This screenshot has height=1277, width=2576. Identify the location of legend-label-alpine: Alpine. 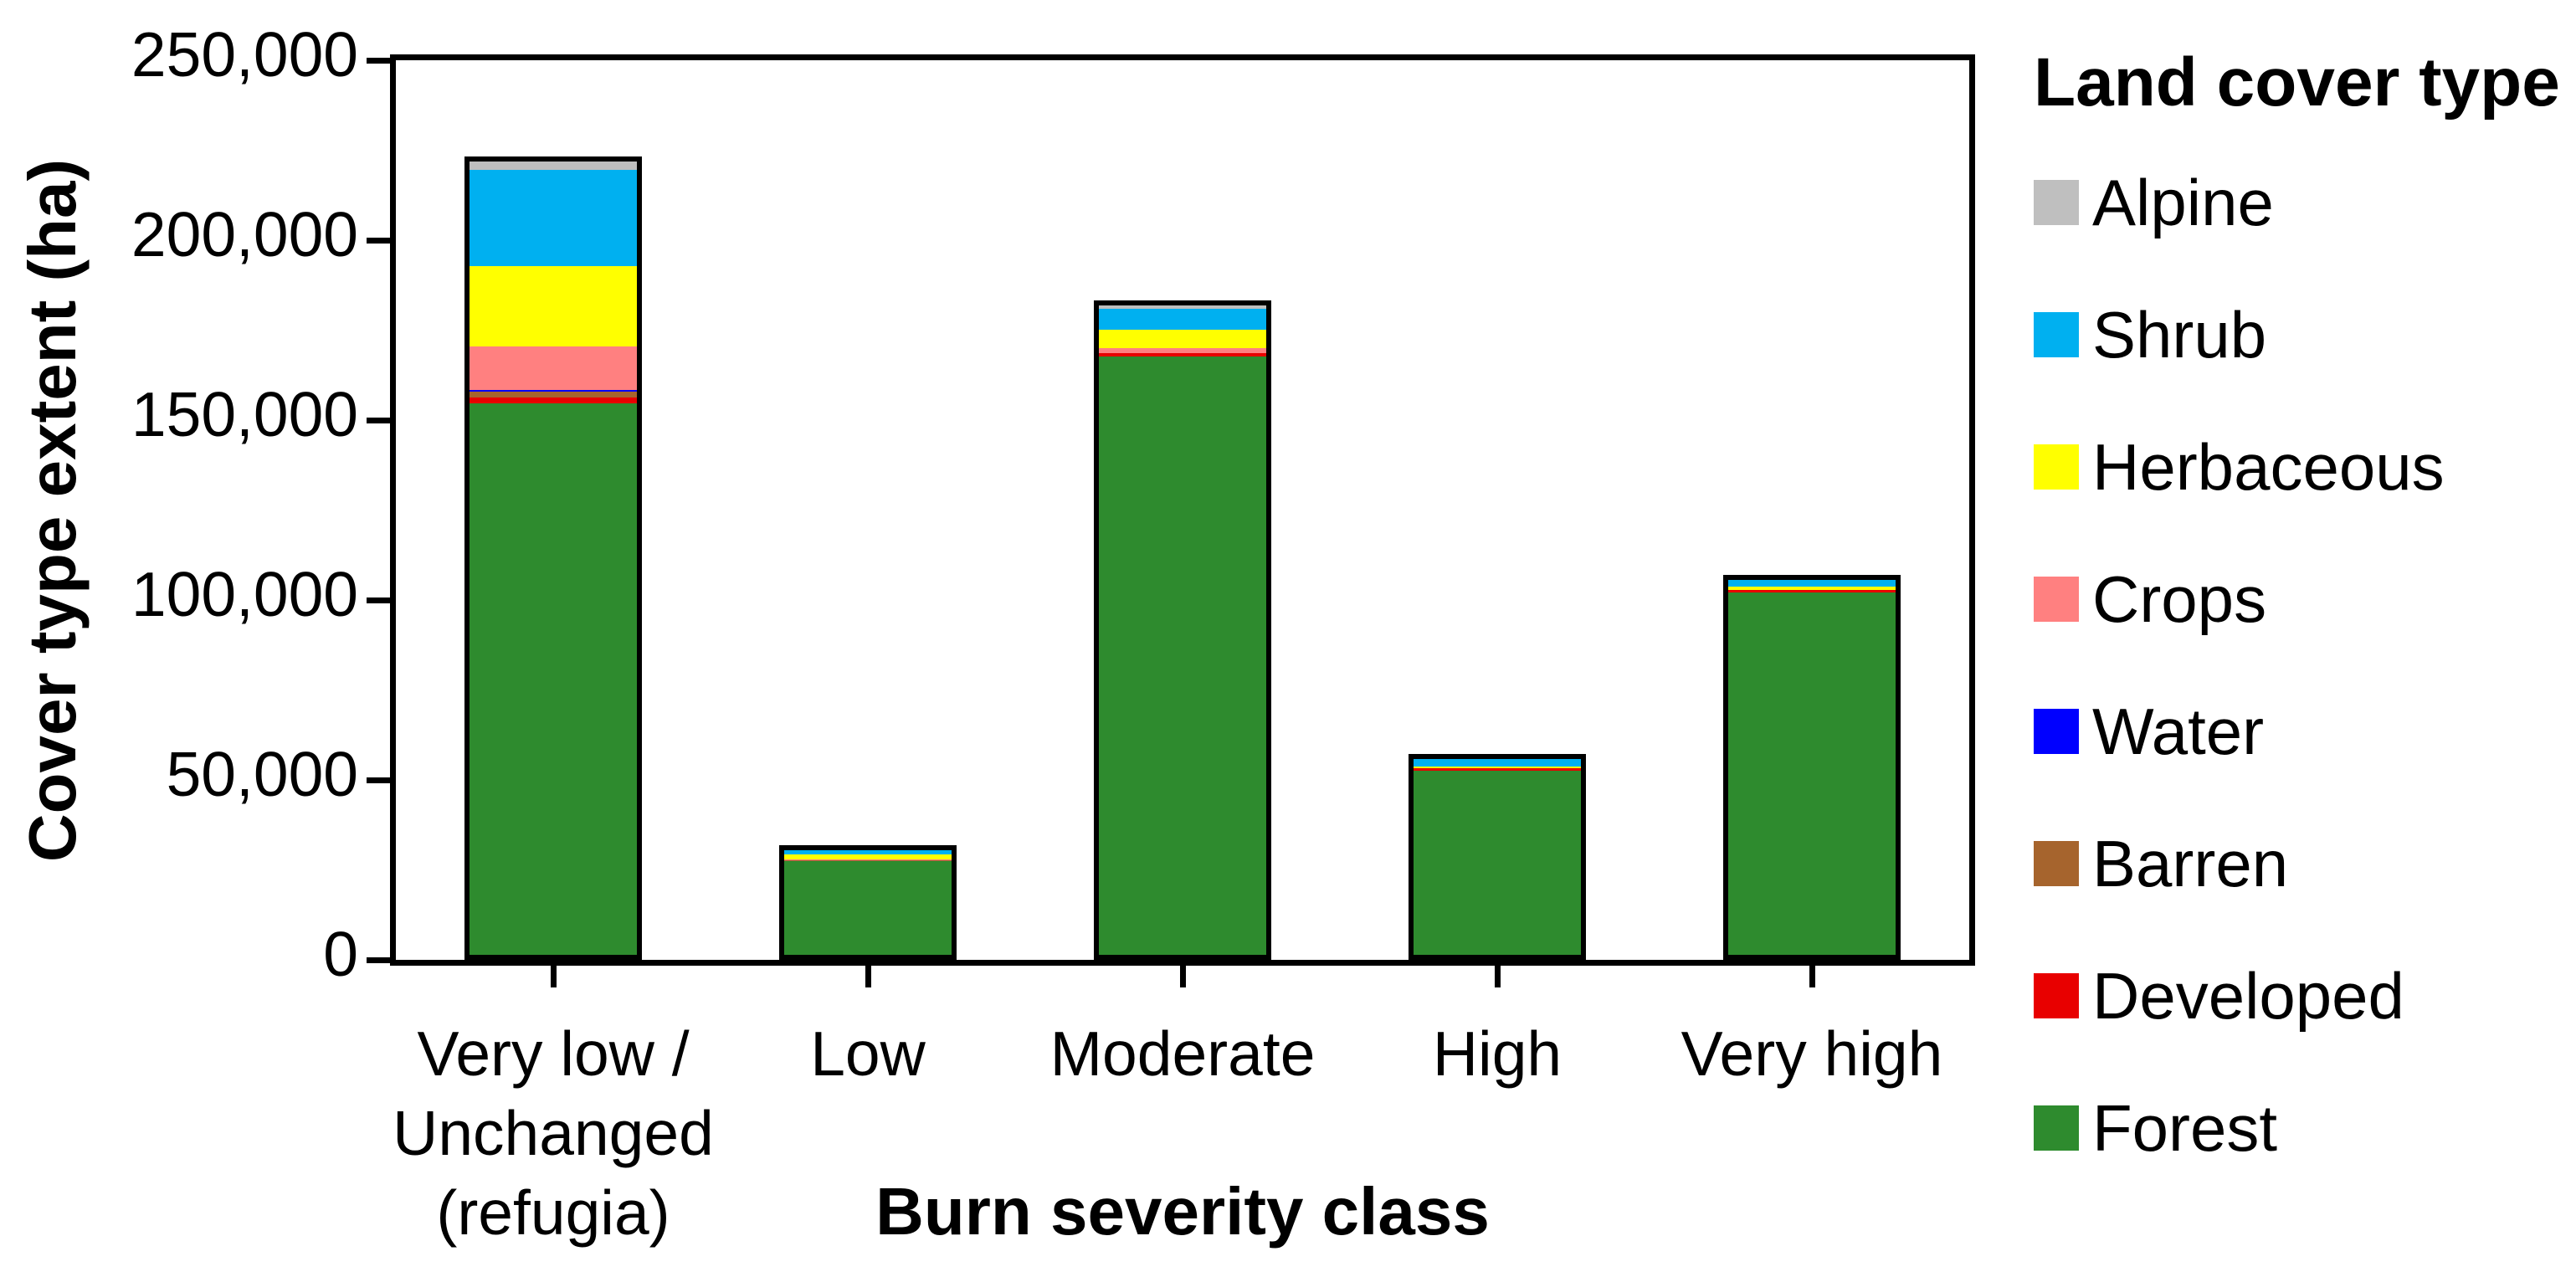
(2183, 202).